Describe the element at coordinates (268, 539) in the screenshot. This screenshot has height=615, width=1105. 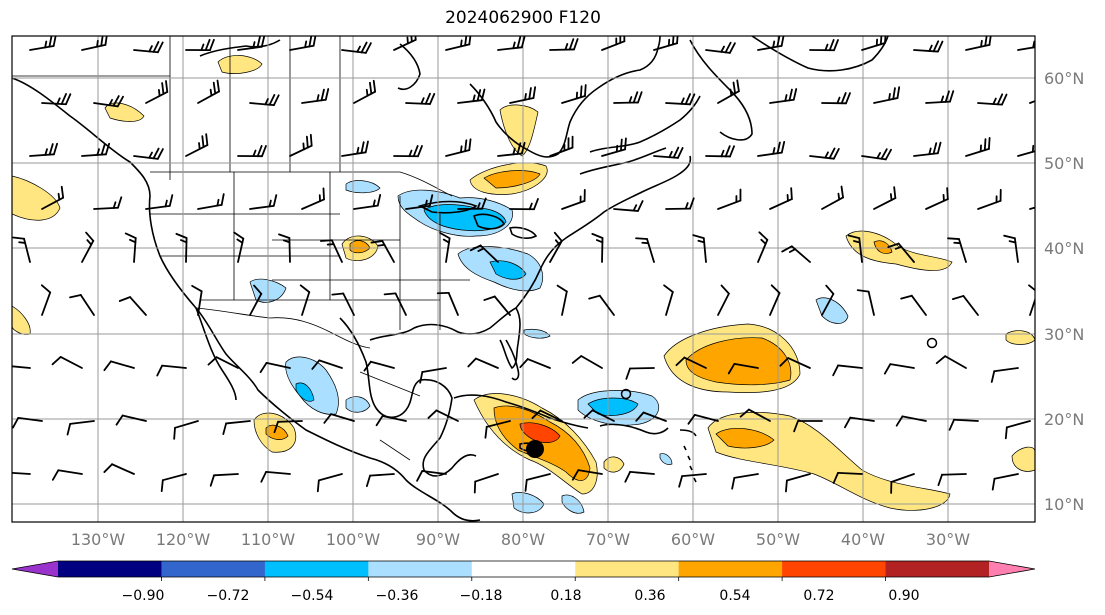
I see `lon-label: 110°W` at that location.